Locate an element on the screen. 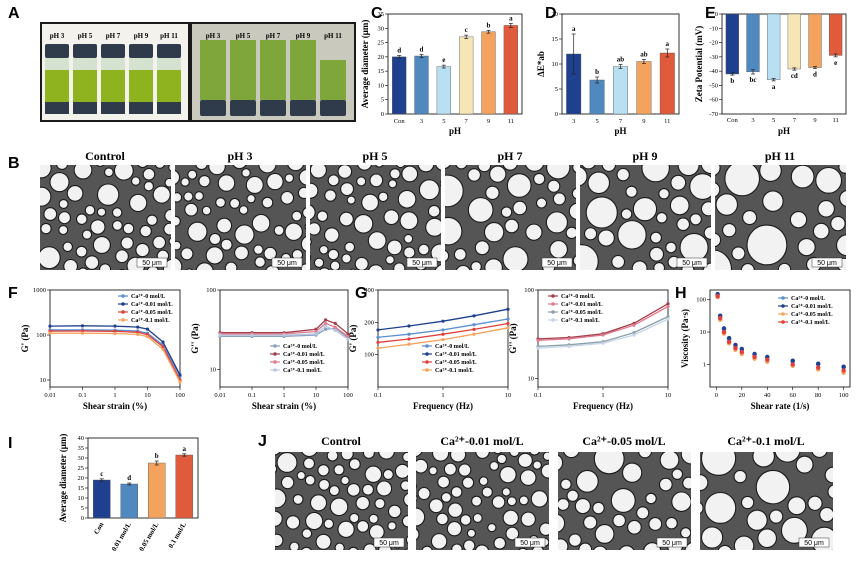 Image resolution: width=863 pixels, height=585 pixels. y-axis-label: G' (Pa) is located at coordinates (25, 339).